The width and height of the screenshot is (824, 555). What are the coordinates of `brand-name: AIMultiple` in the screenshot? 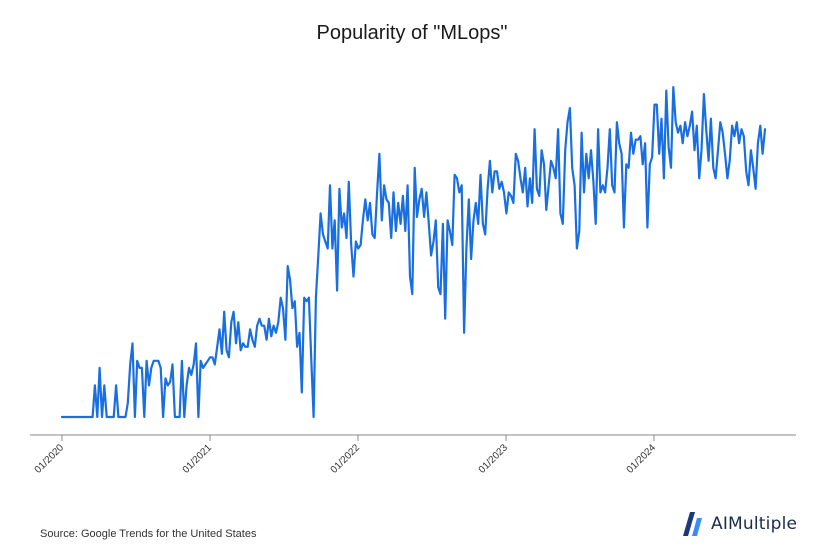 It's located at (754, 524).